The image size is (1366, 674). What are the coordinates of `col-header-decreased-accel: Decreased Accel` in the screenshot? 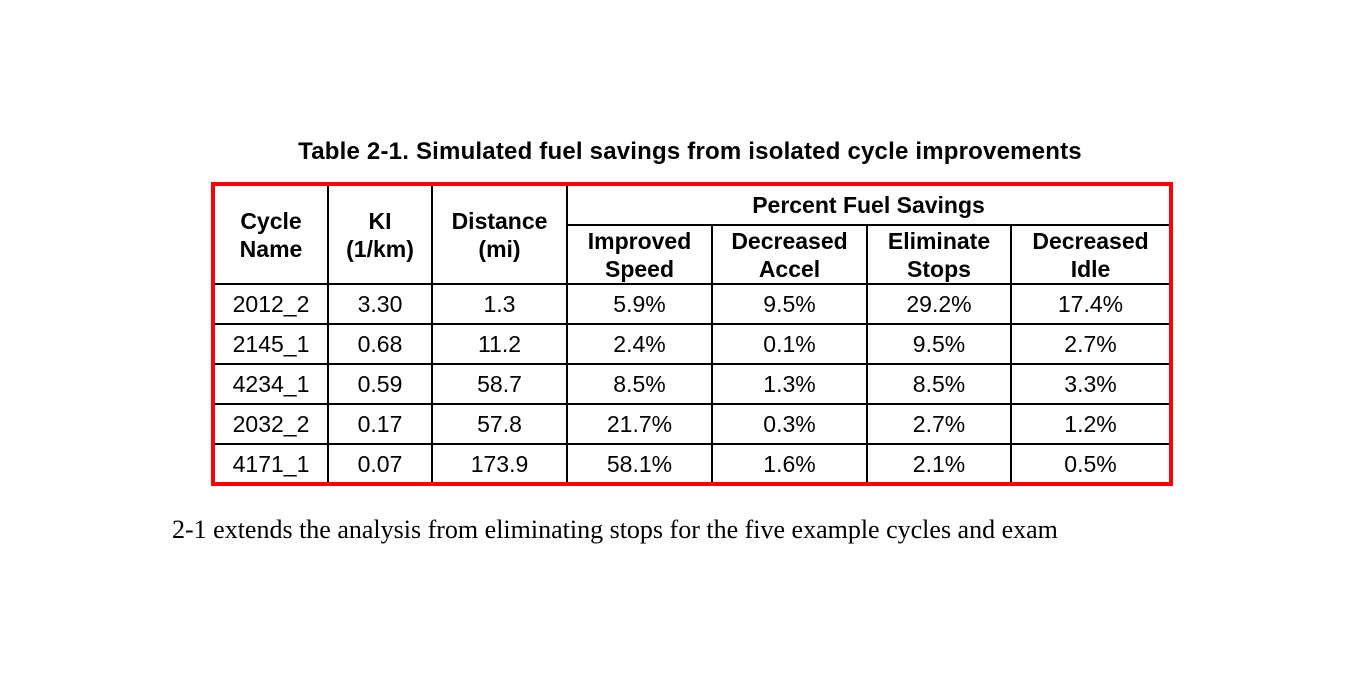 It's located at (789, 254).